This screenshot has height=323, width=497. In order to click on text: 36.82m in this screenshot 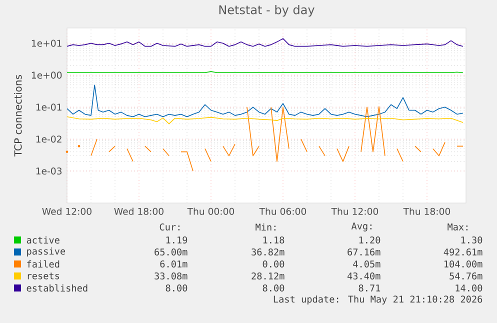, I will do `click(268, 252)`.